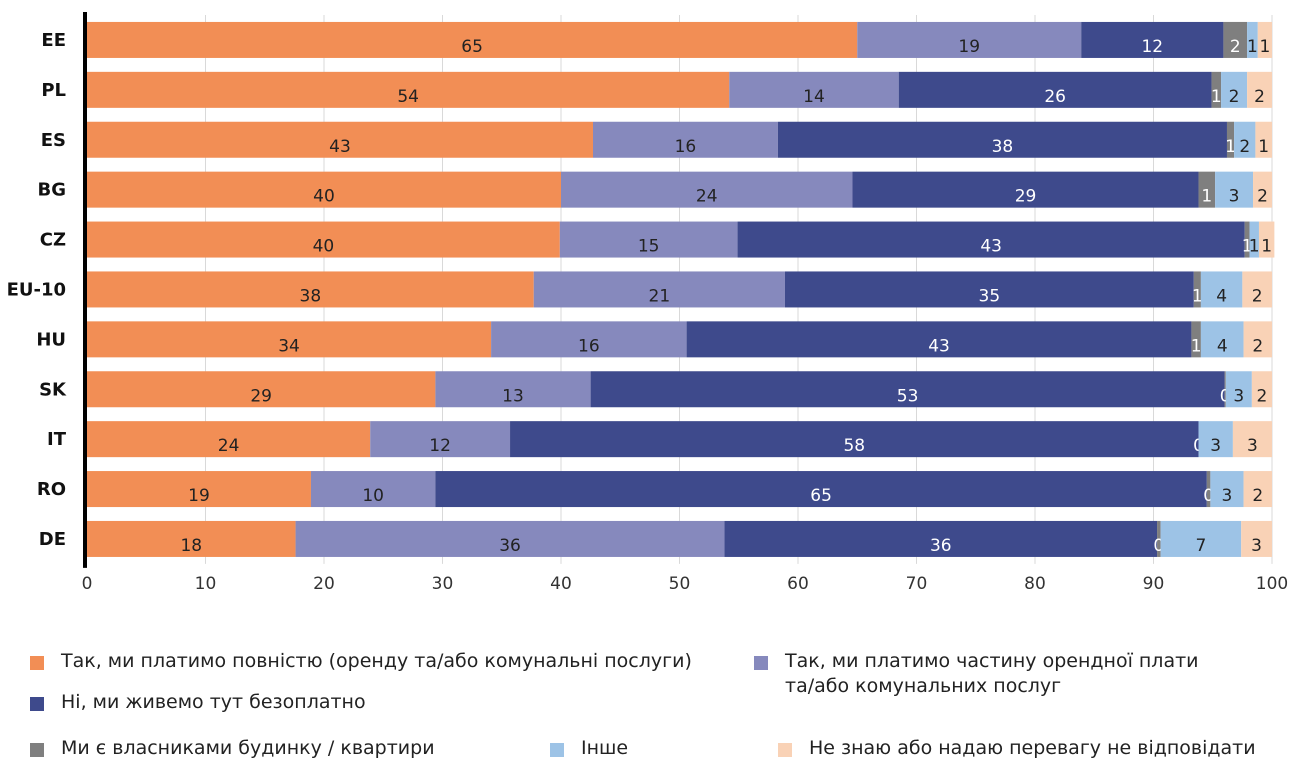 This screenshot has height=761, width=1289. What do you see at coordinates (440, 446) in the screenshot?
I see `data-label: 12` at bounding box center [440, 446].